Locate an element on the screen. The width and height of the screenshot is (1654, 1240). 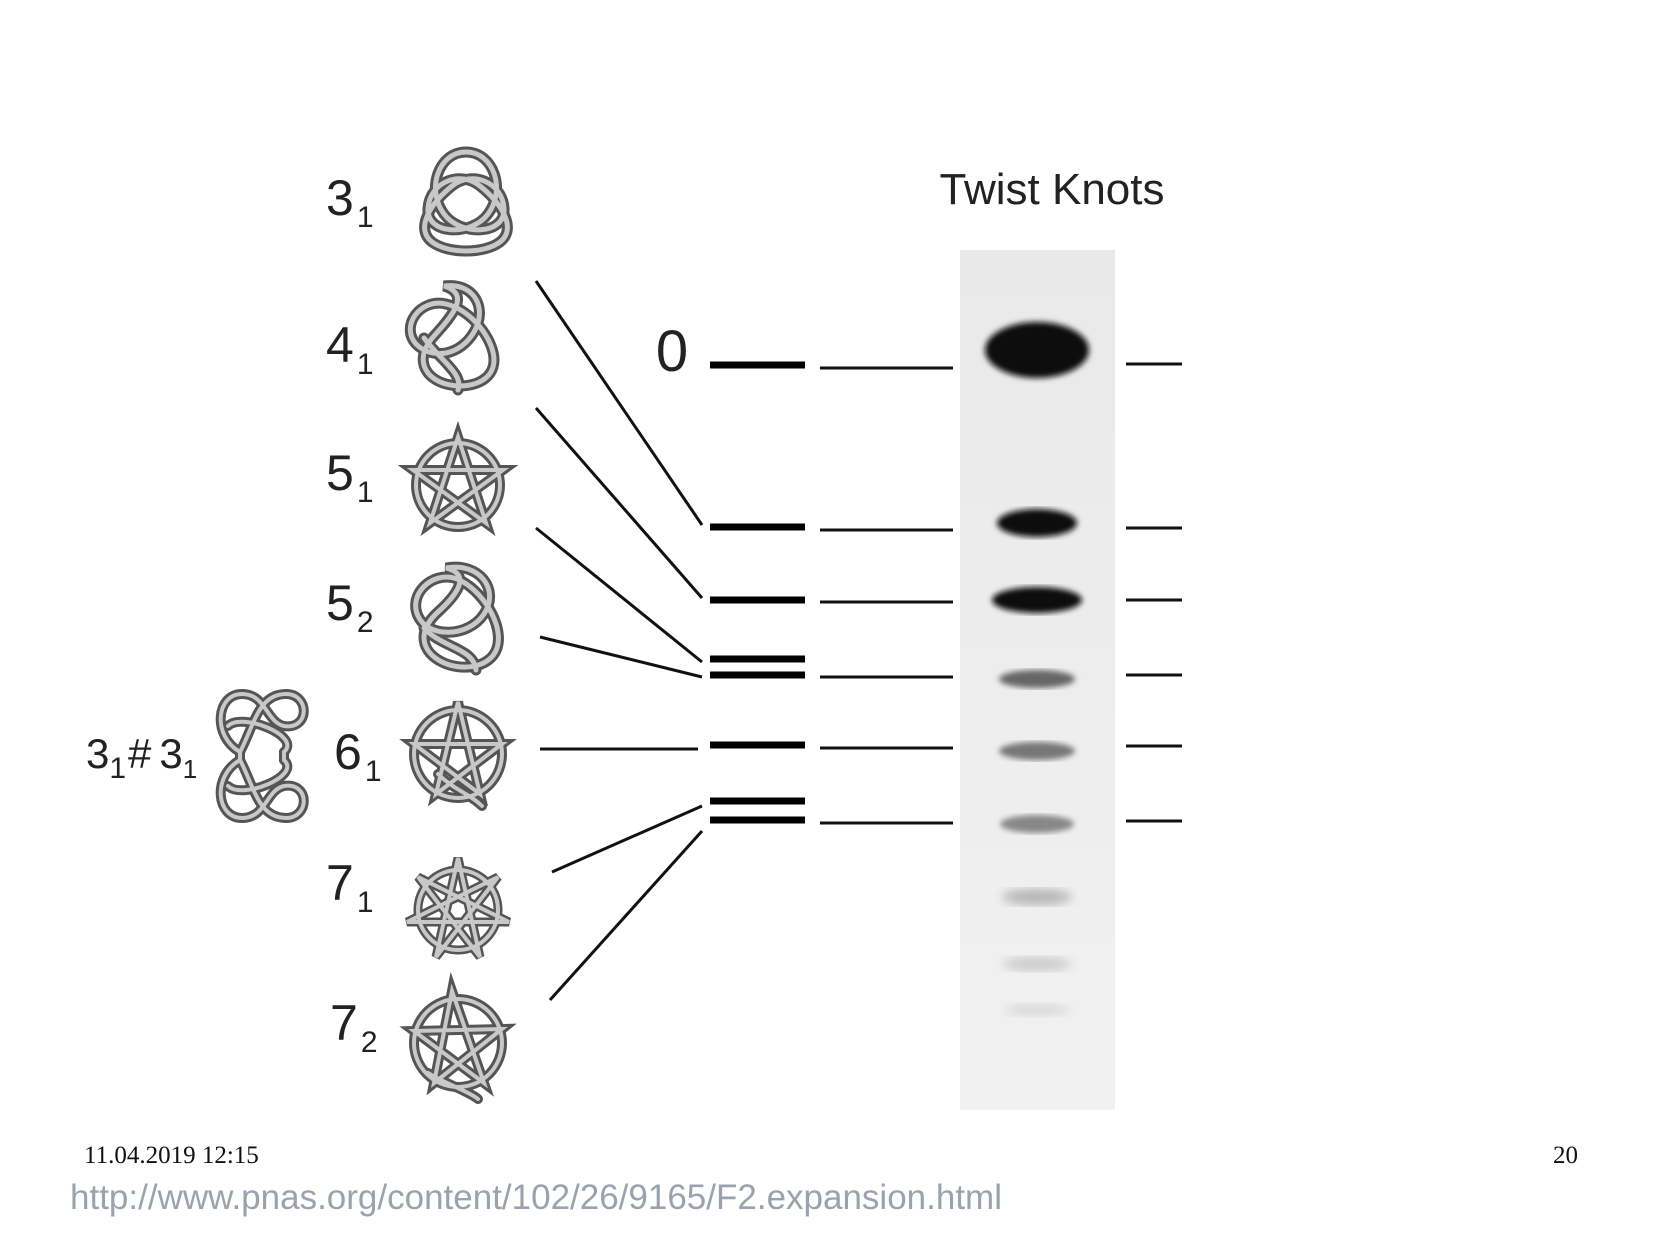
granny-knot-icon is located at coordinates (262, 756).